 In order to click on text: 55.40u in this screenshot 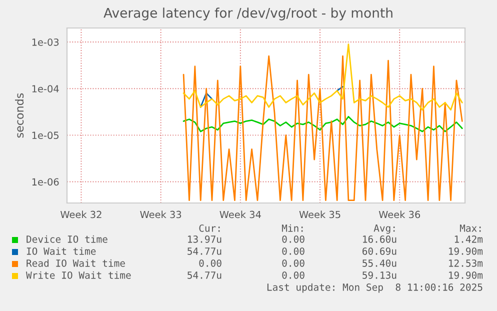, I will do `click(379, 263)`.